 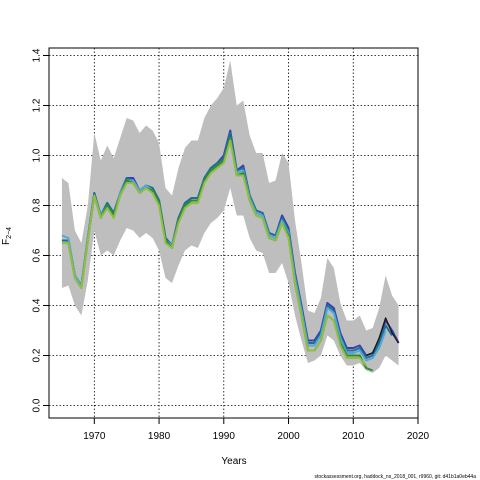 I want to click on y-tick-label-0.2: 0.2, so click(x=37, y=355).